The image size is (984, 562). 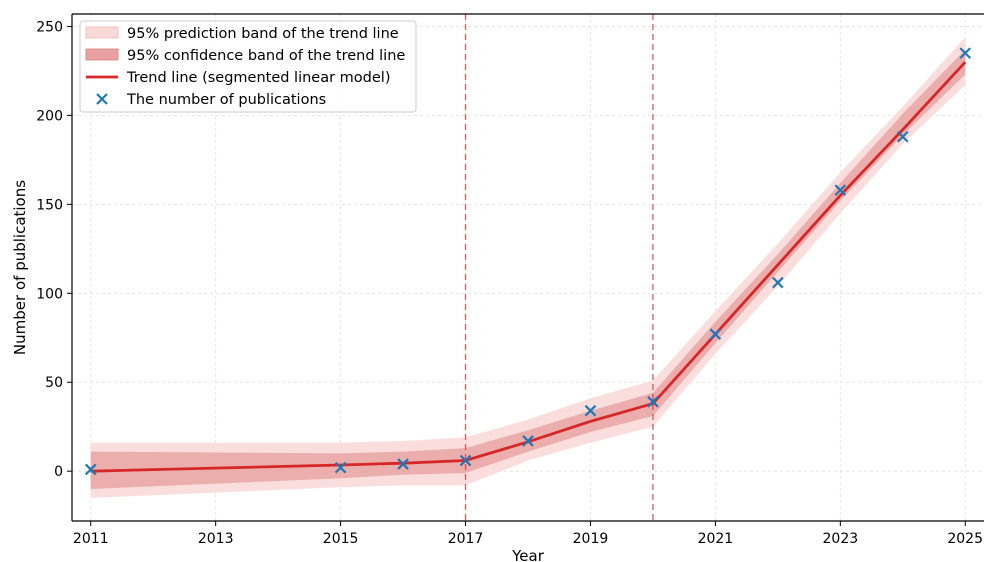 What do you see at coordinates (466, 539) in the screenshot?
I see `x-tick-label: 2017` at bounding box center [466, 539].